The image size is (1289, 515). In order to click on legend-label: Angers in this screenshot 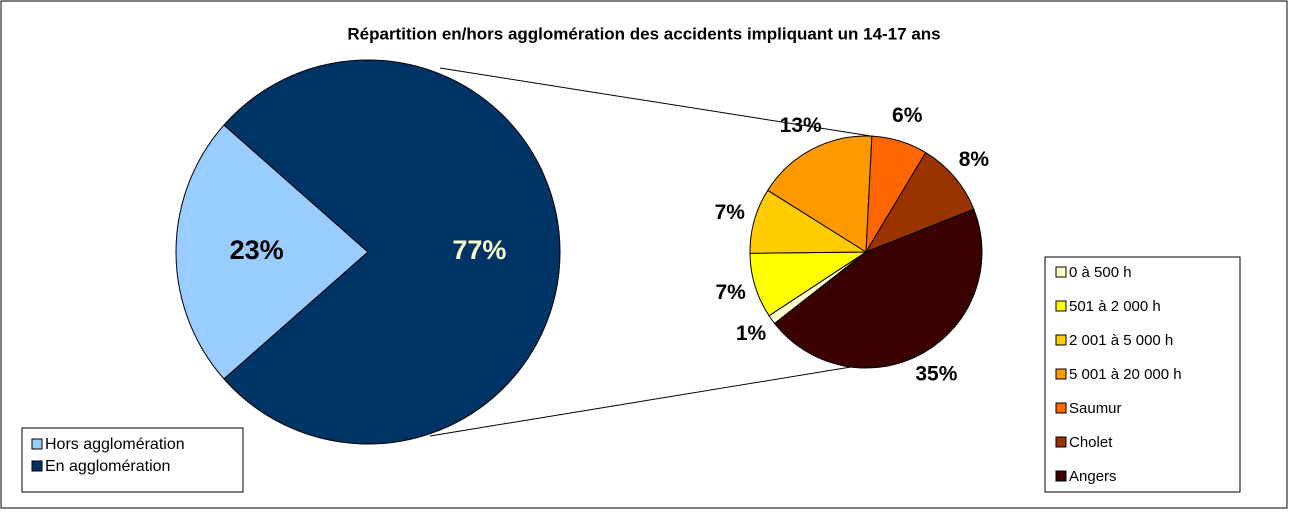, I will do `click(1093, 476)`.